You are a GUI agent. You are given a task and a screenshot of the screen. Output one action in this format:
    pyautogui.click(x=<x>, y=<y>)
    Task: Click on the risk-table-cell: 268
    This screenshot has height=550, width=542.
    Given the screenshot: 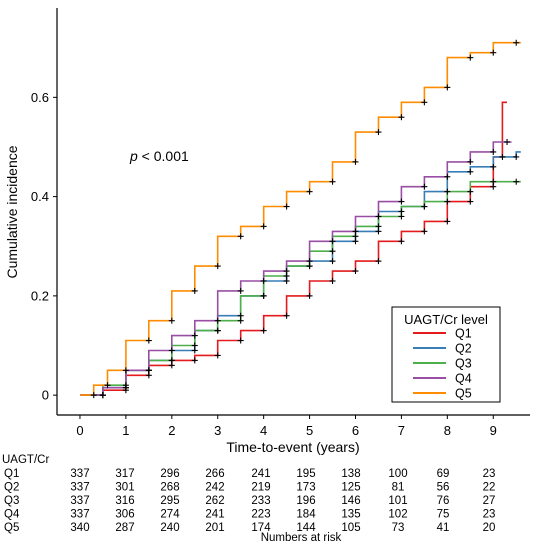 What is the action you would take?
    pyautogui.click(x=169, y=488)
    